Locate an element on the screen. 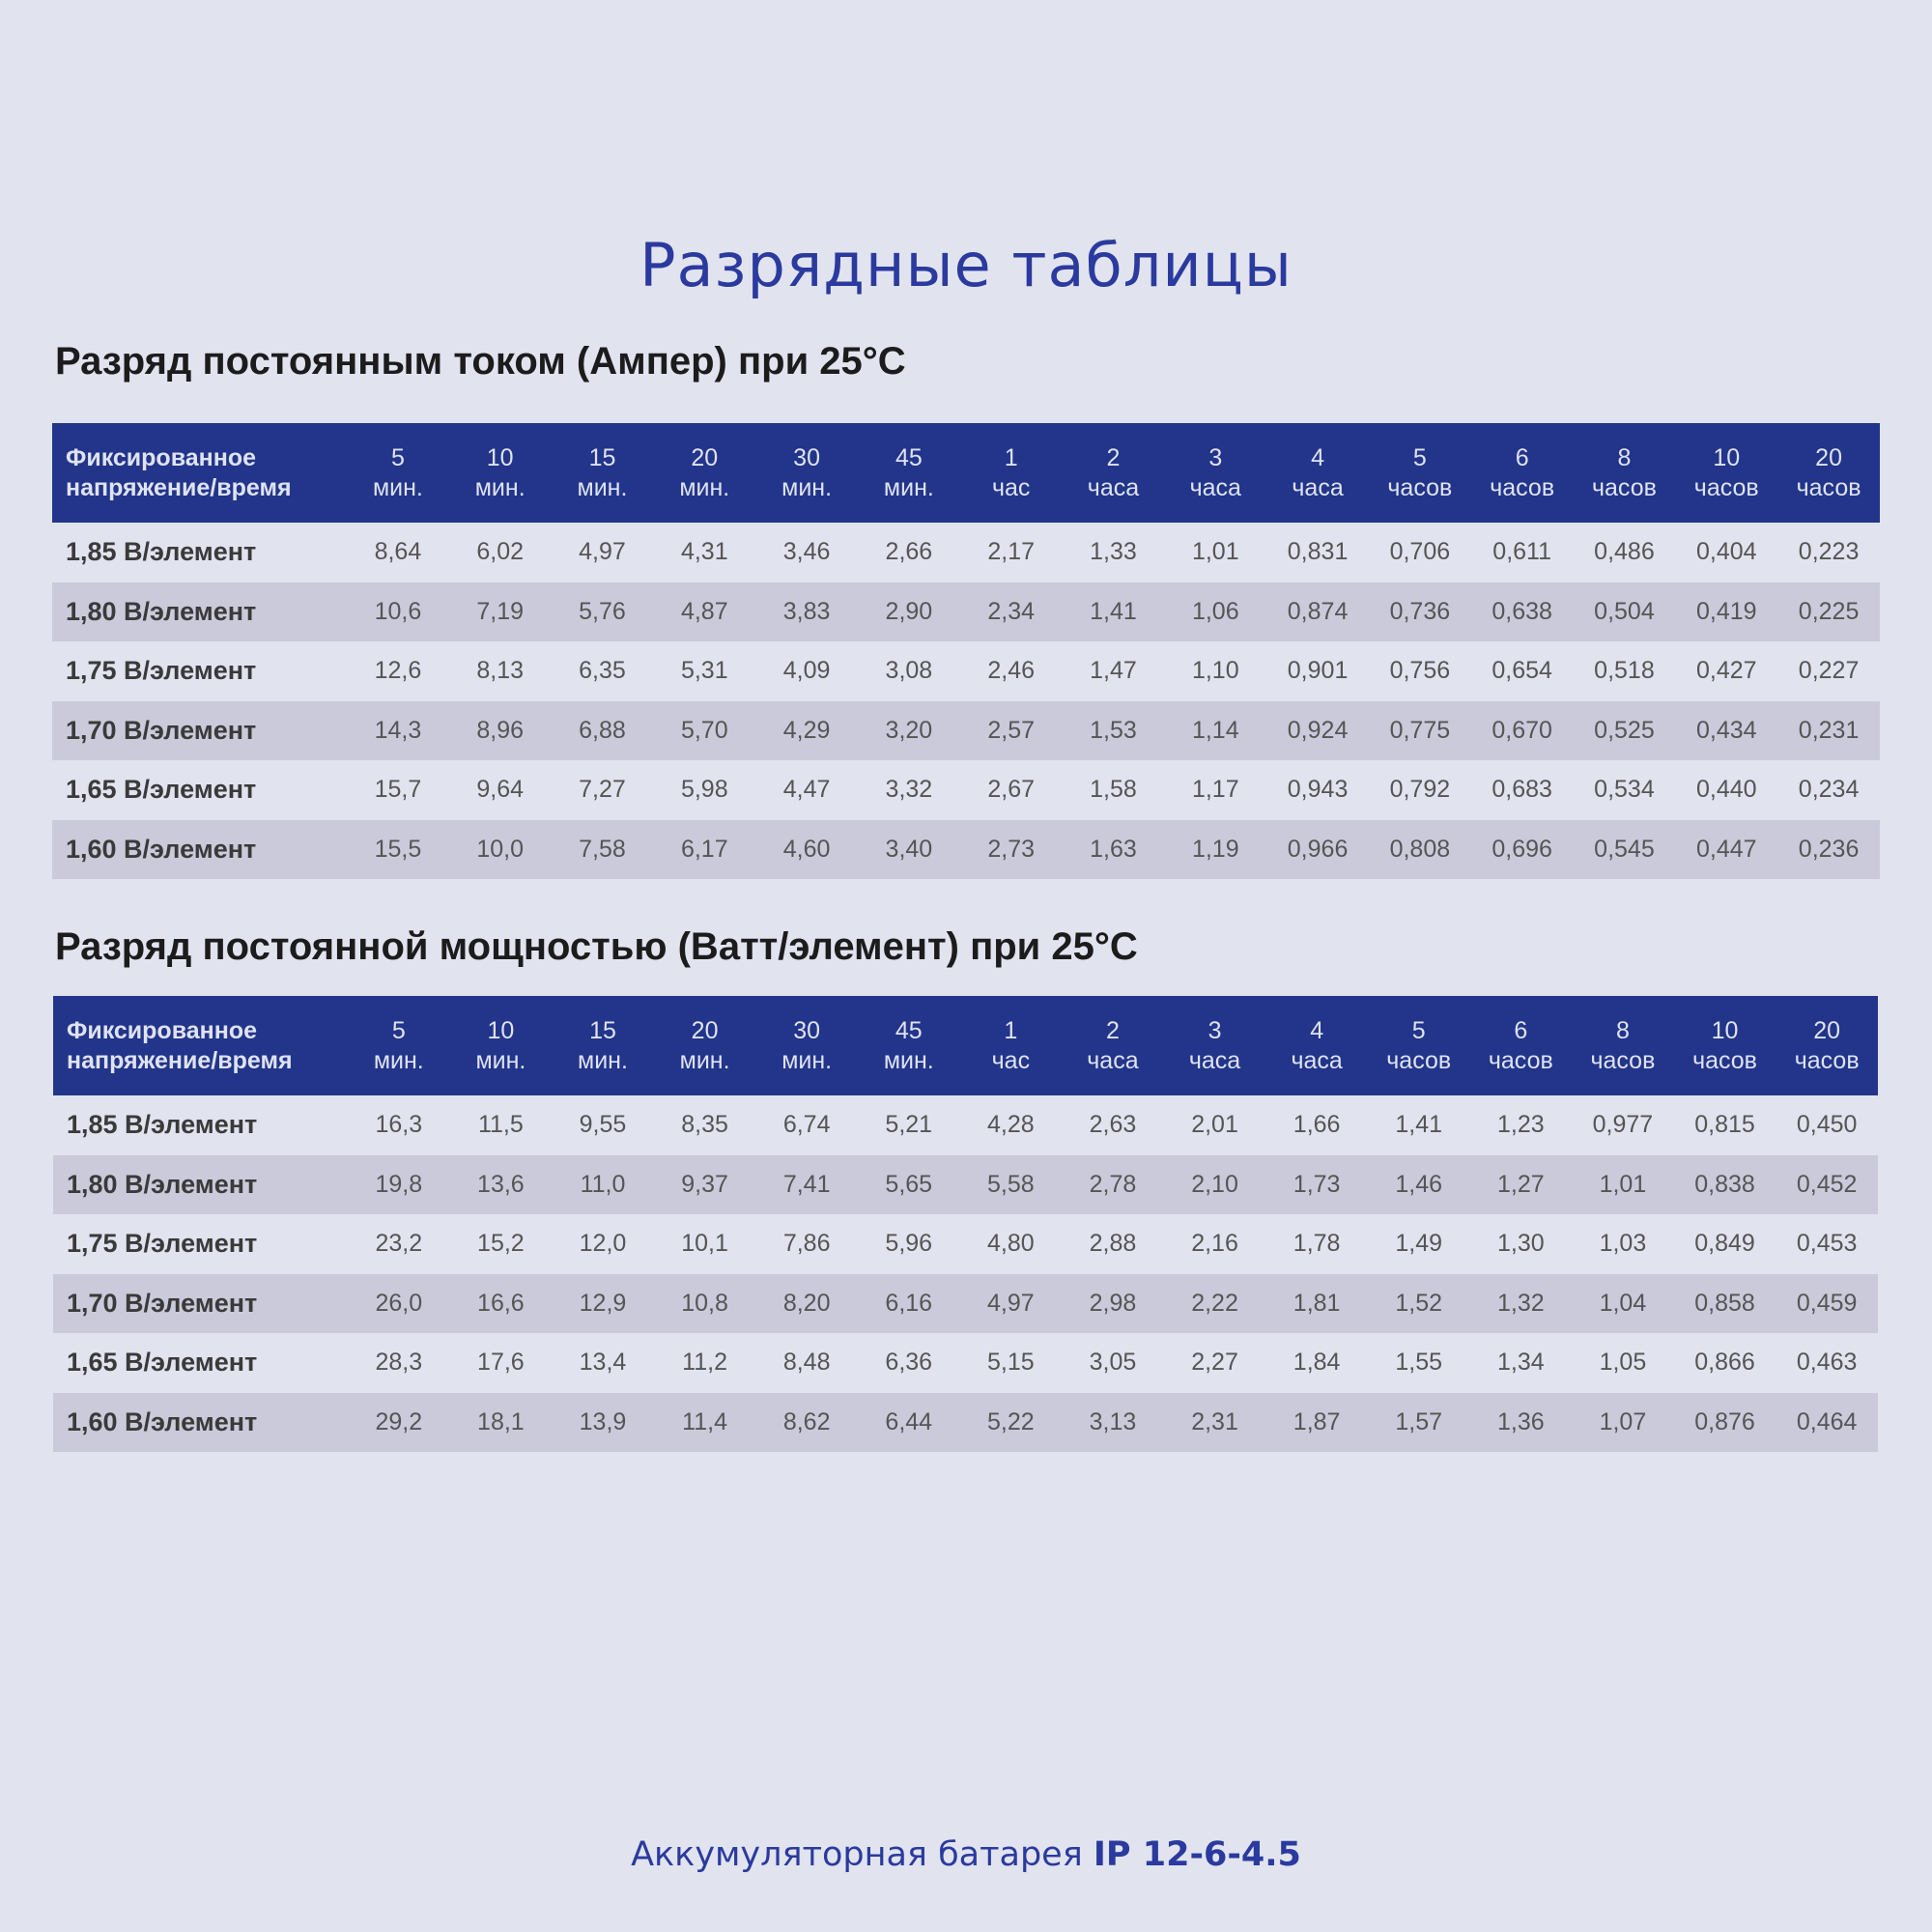  time-value: 20 is located at coordinates (705, 457).